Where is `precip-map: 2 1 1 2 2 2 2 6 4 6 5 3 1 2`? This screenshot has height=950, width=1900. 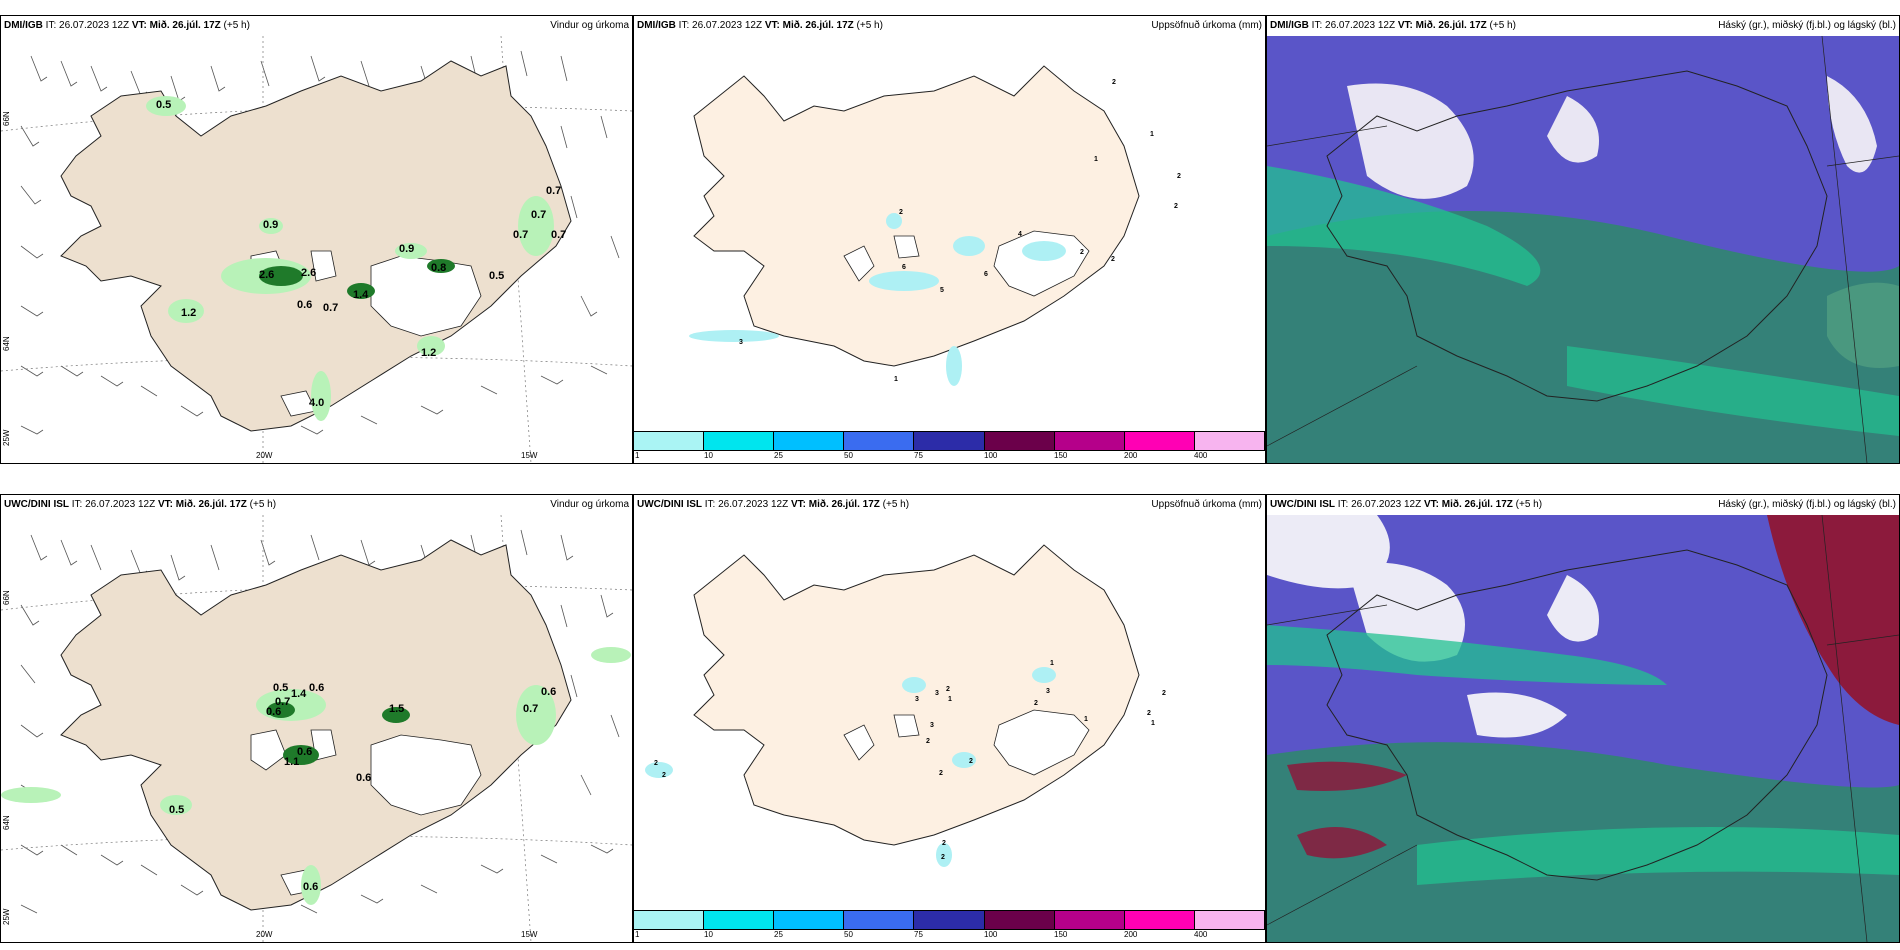
precip-map: 2 1 1 2 2 2 2 6 4 6 5 3 1 2 is located at coordinates (949, 233).